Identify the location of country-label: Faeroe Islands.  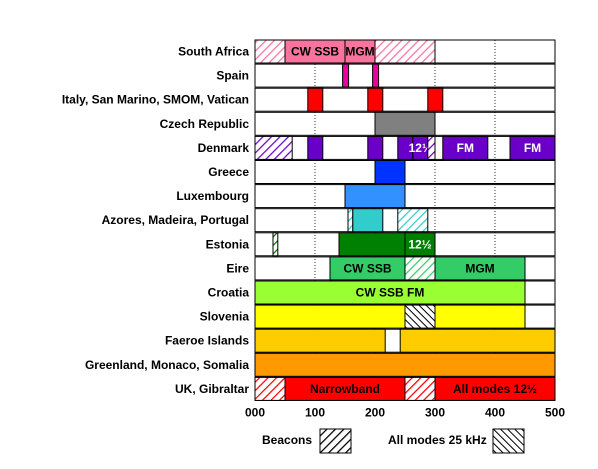
(207, 341).